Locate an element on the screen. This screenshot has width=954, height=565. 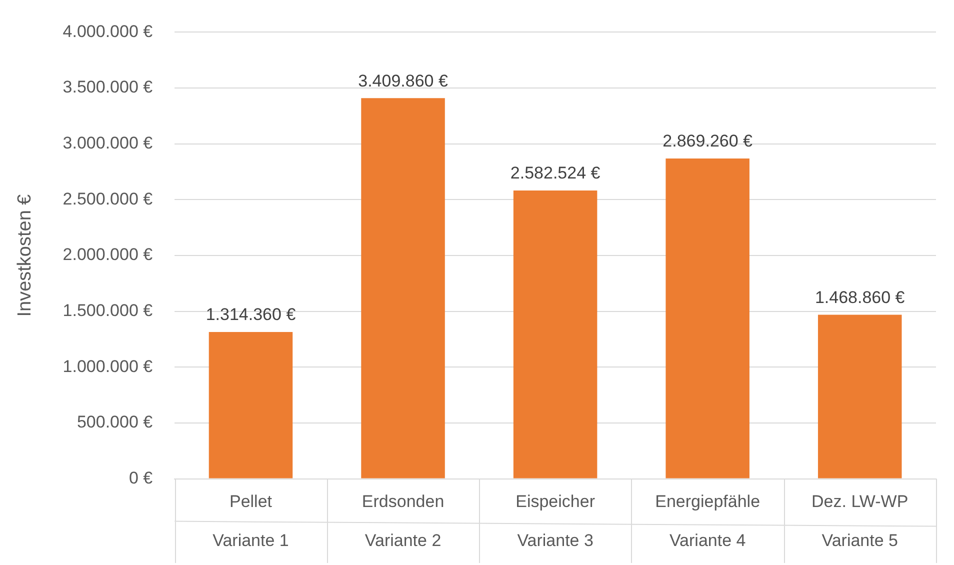
x-tick-label: Dez. LW-WP Variante 5 is located at coordinates (860, 521).